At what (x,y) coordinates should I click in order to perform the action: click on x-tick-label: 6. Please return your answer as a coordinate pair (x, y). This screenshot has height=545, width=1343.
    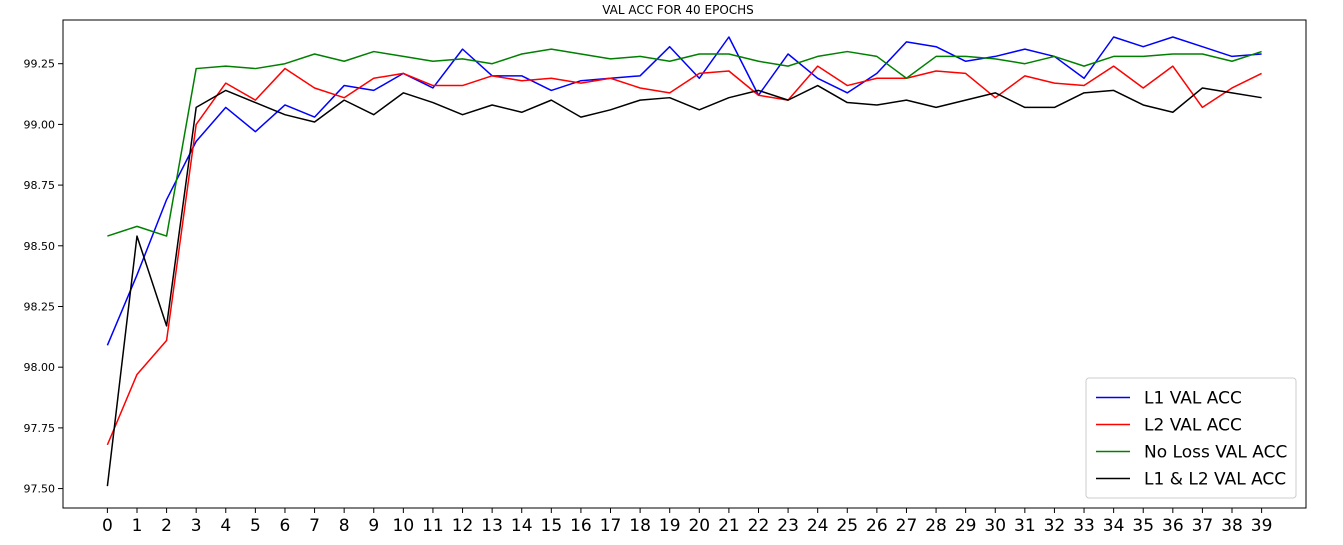
    Looking at the image, I should click on (285, 526).